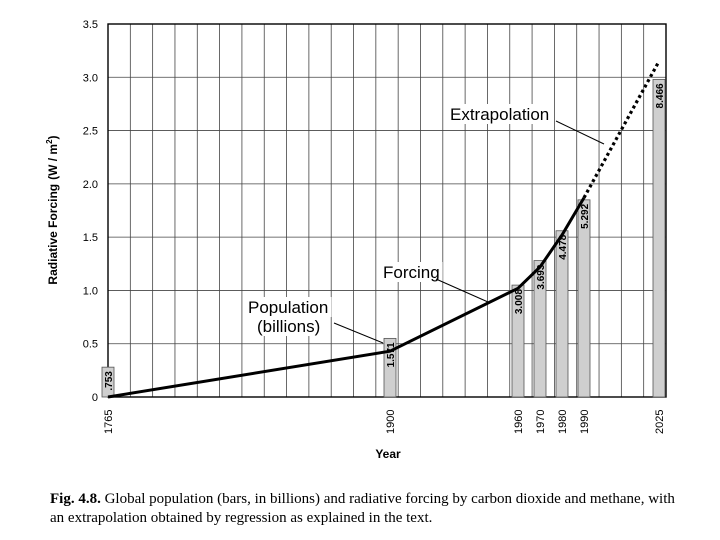 This screenshot has width=720, height=540. I want to click on annotation-forcing: Forcing, so click(411, 272).